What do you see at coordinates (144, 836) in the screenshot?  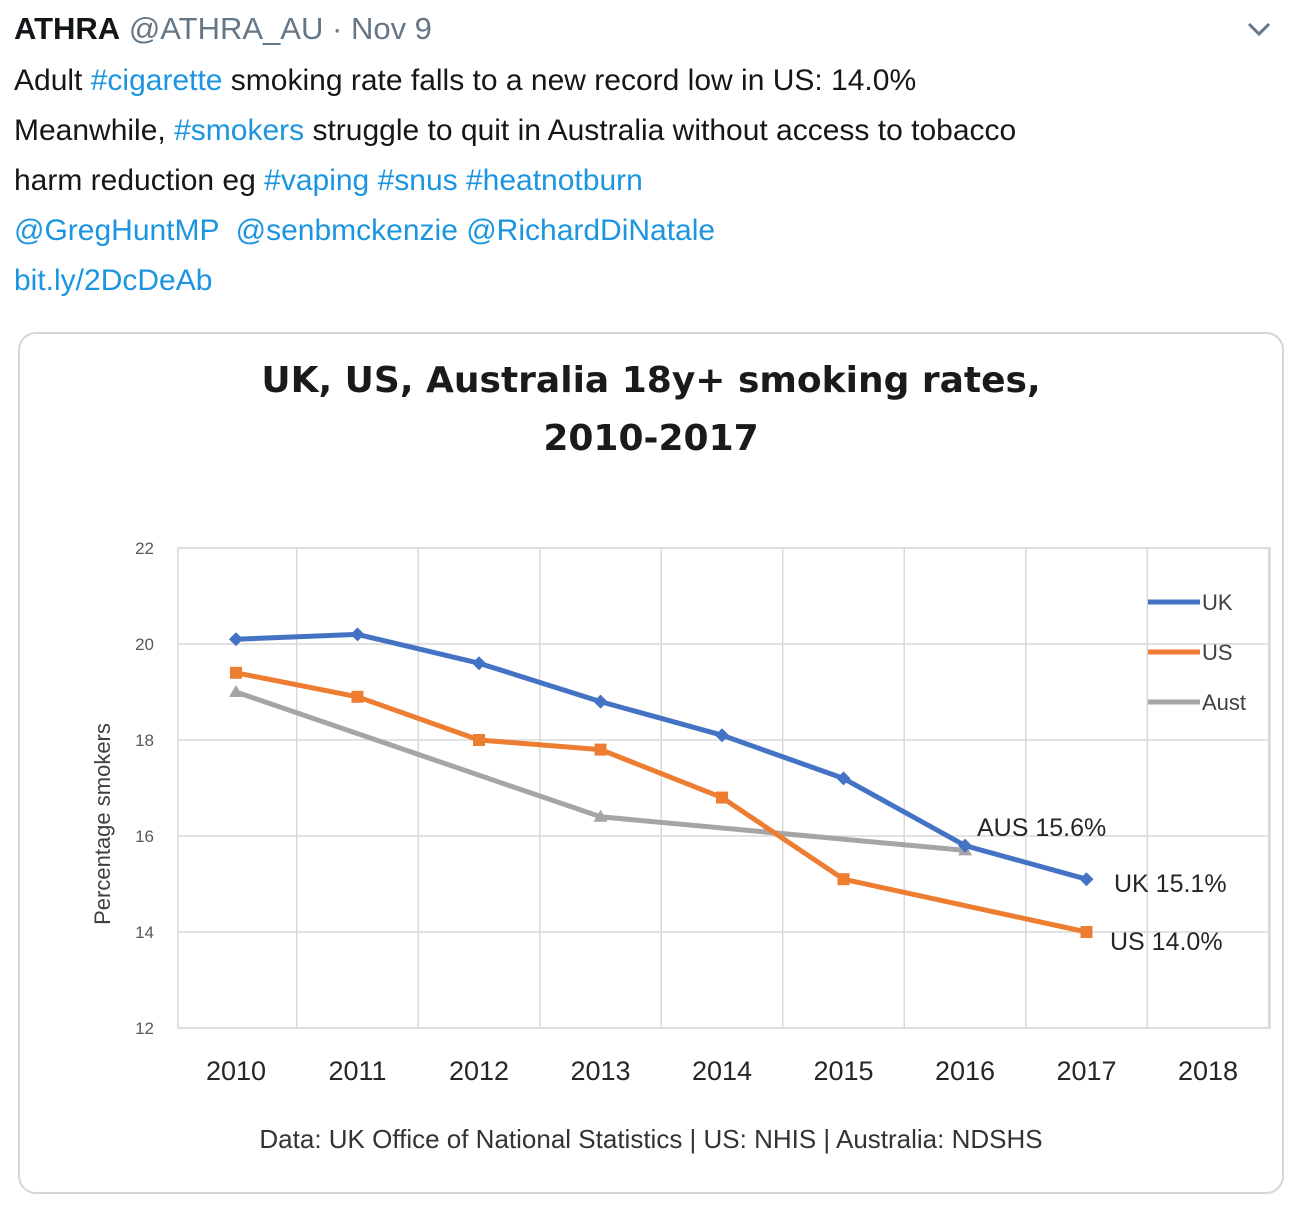 I see `y-tick-label: 16` at bounding box center [144, 836].